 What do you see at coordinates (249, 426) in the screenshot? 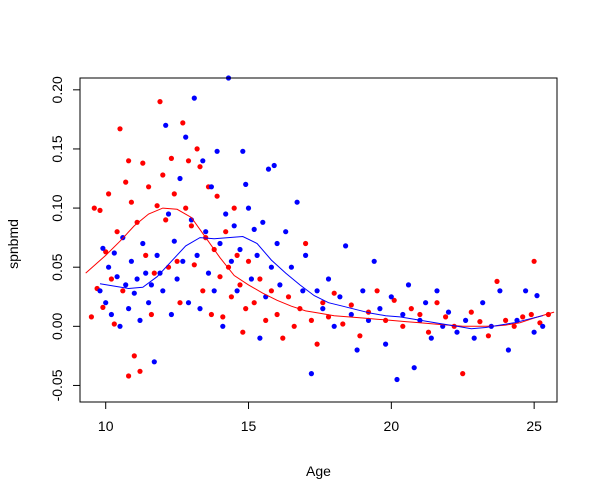
I see `x-tick-label-15: 15` at bounding box center [249, 426].